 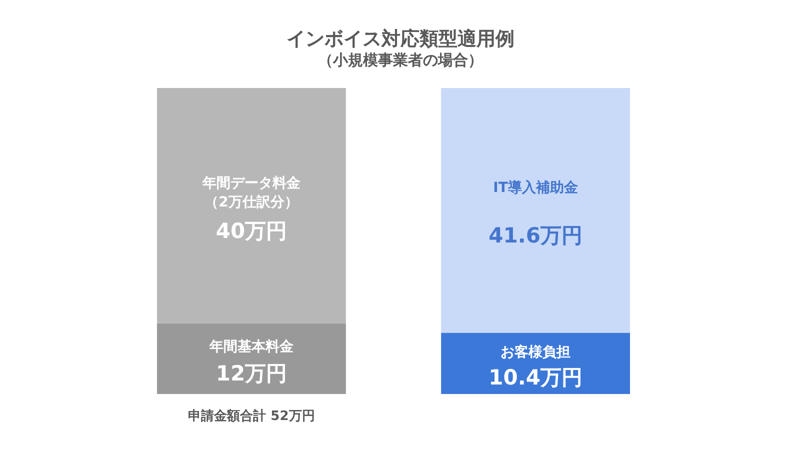 I want to click on chart-subtitle: （小規模事業者の場合）, so click(x=400, y=60).